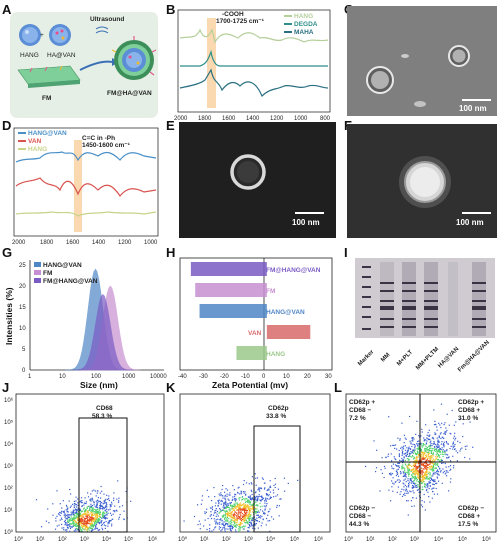  I want to click on panel-d-label: D, so click(6, 125).